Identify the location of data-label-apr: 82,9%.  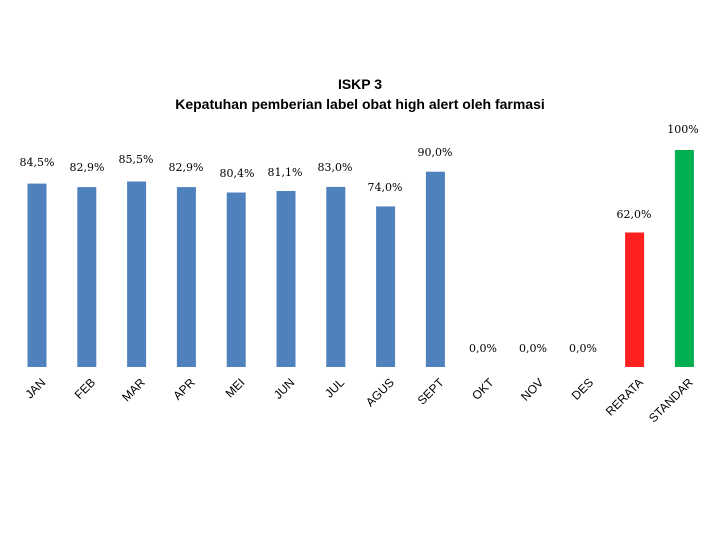
(186, 167).